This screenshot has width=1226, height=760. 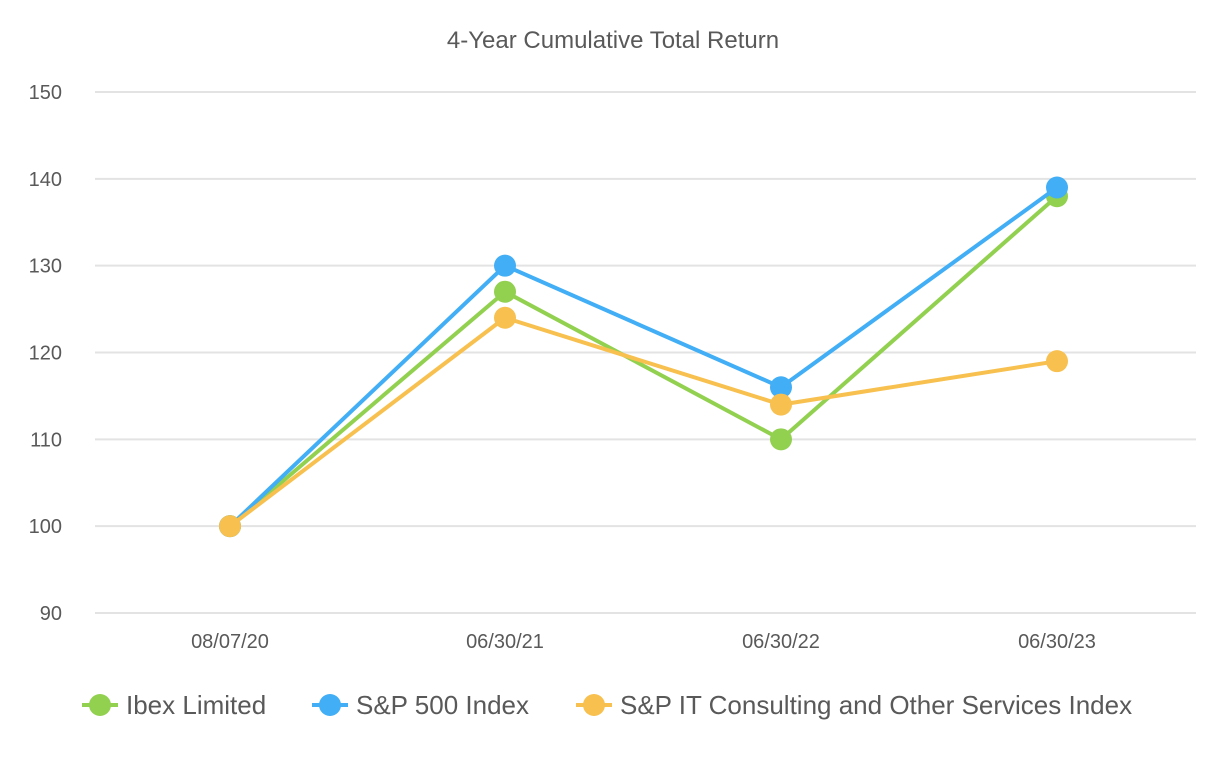 What do you see at coordinates (781, 642) in the screenshot?
I see `x-tick-label: 06/30/22` at bounding box center [781, 642].